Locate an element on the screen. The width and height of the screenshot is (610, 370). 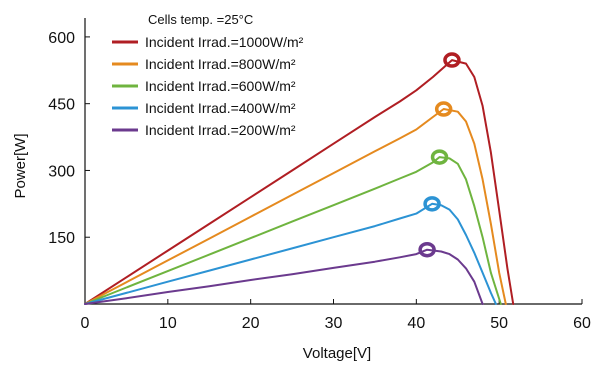
x-tick-label: 60 is located at coordinates (582, 323).